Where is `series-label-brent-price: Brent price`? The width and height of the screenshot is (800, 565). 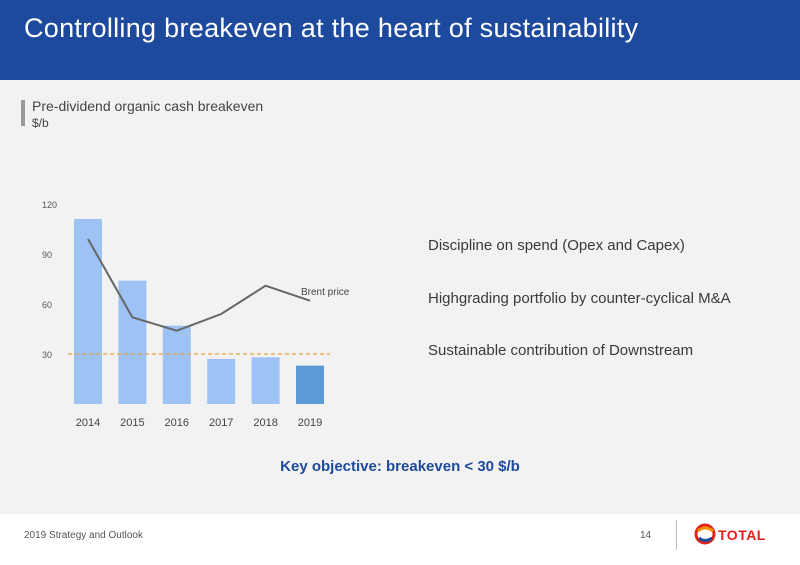
series-label-brent-price: Brent price is located at coordinates (325, 292).